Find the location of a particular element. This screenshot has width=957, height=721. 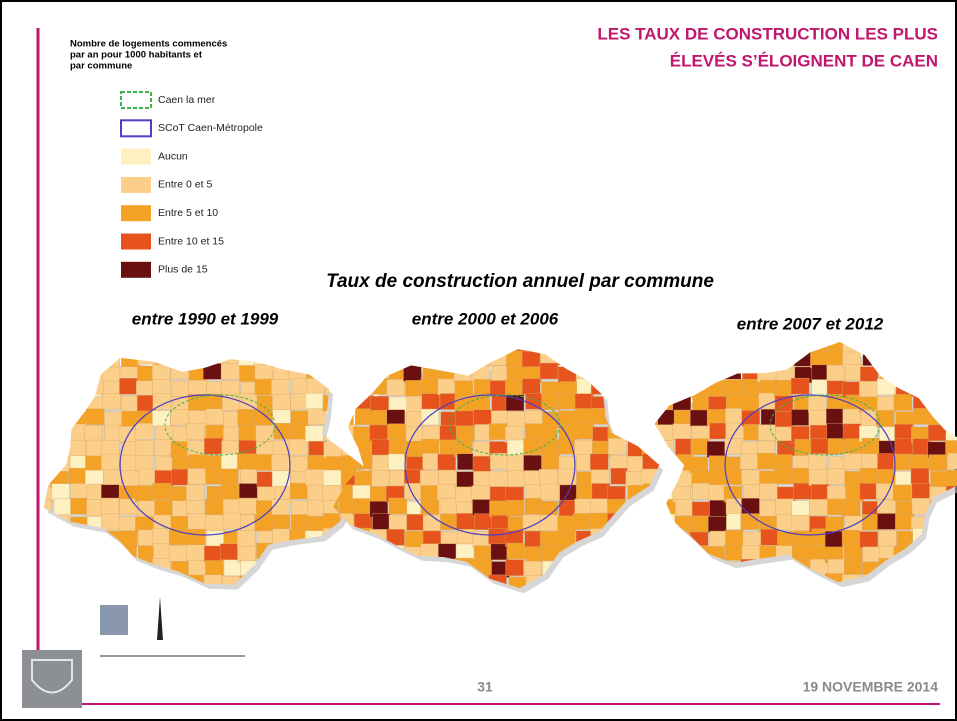

small-logo is located at coordinates (114, 620).